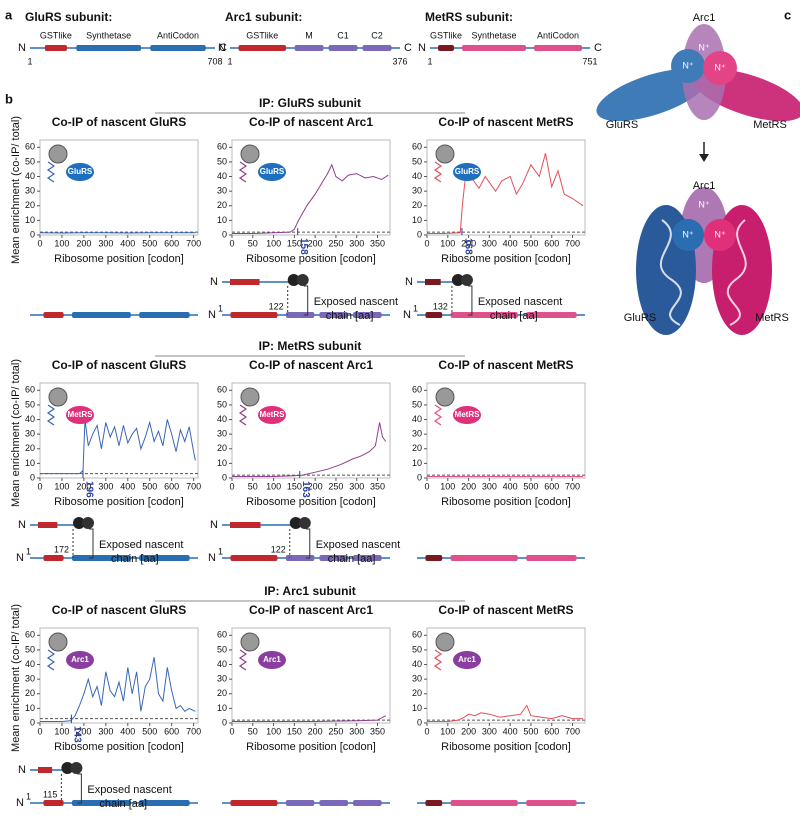 This screenshot has width=800, height=826. Describe the element at coordinates (263, 17) in the screenshot. I see `protein-title: Arc1 subunit:` at that location.